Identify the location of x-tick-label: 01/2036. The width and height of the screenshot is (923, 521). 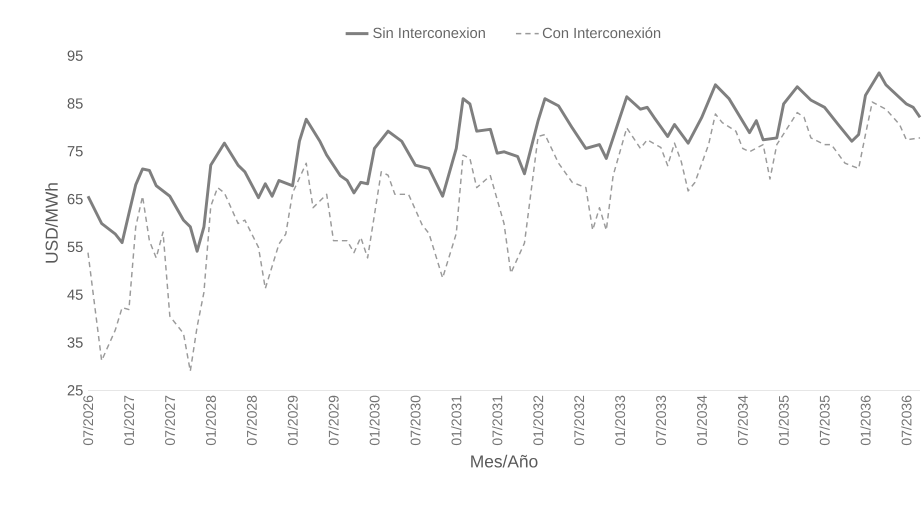
(865, 421).